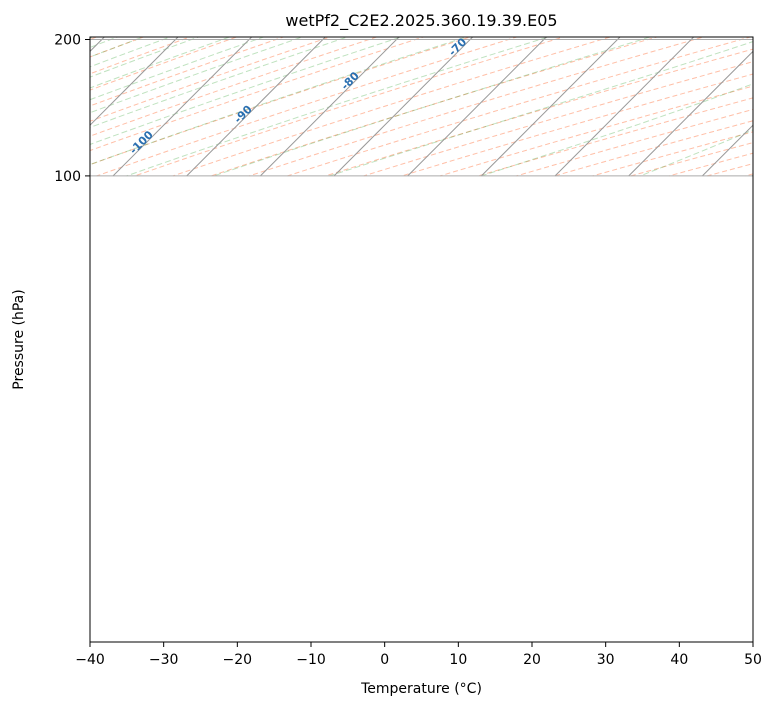 This screenshot has width=775, height=708. What do you see at coordinates (384, 660) in the screenshot?
I see `x-tick-label: 0` at bounding box center [384, 660].